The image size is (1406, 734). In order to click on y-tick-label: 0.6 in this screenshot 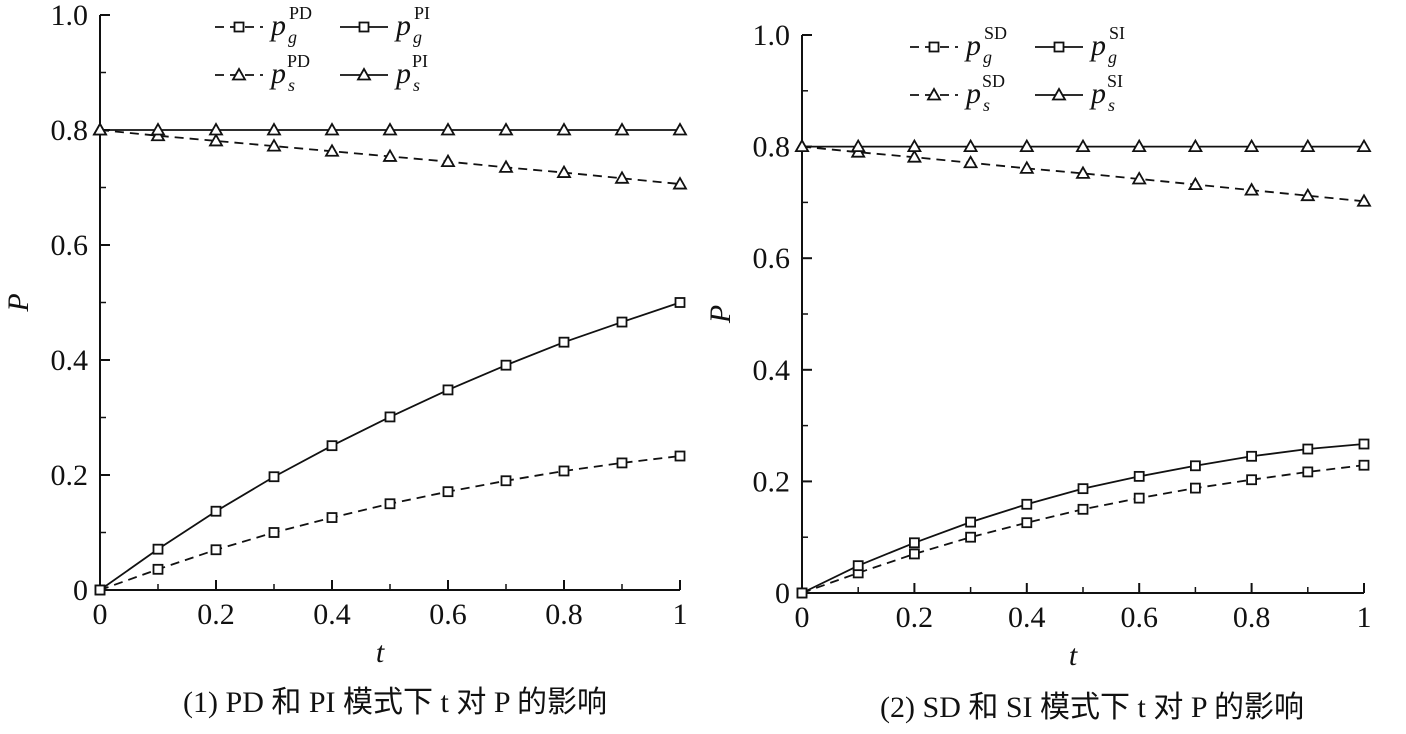, I will do `click(70, 245)`.